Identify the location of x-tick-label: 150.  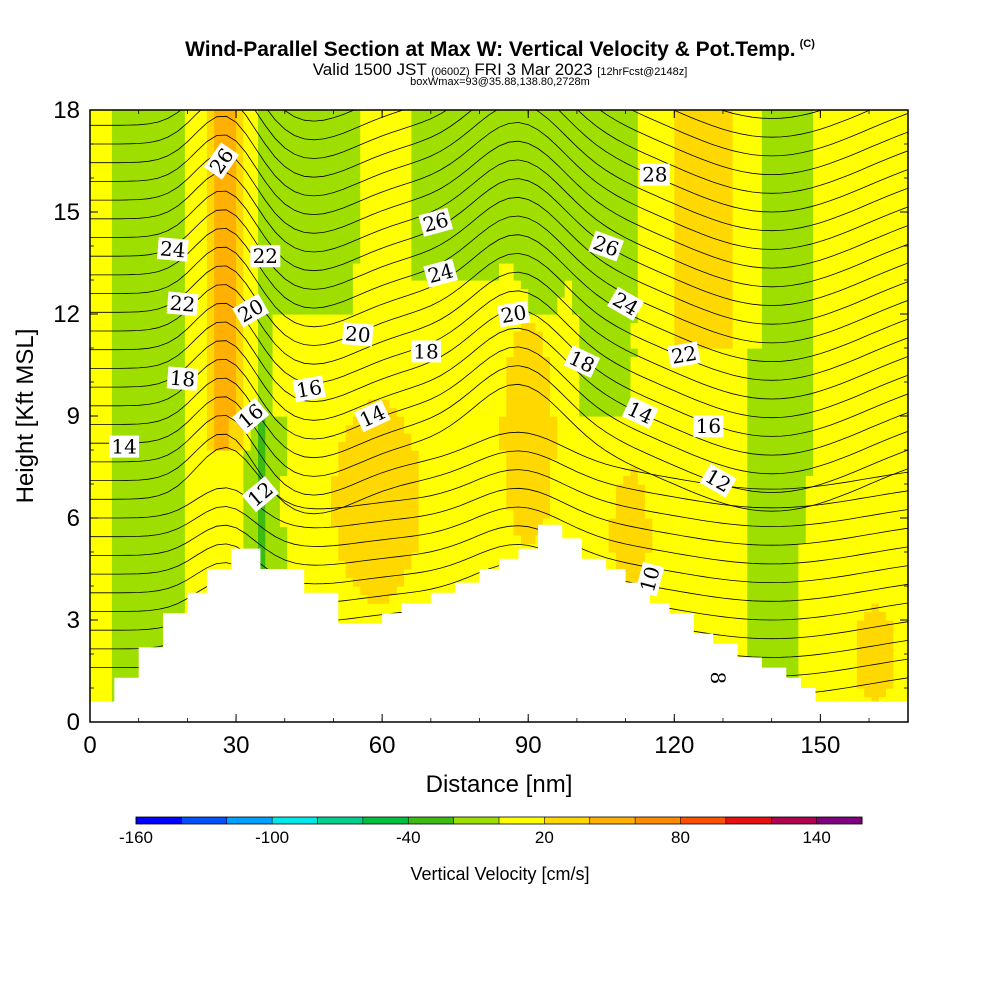
(820, 745).